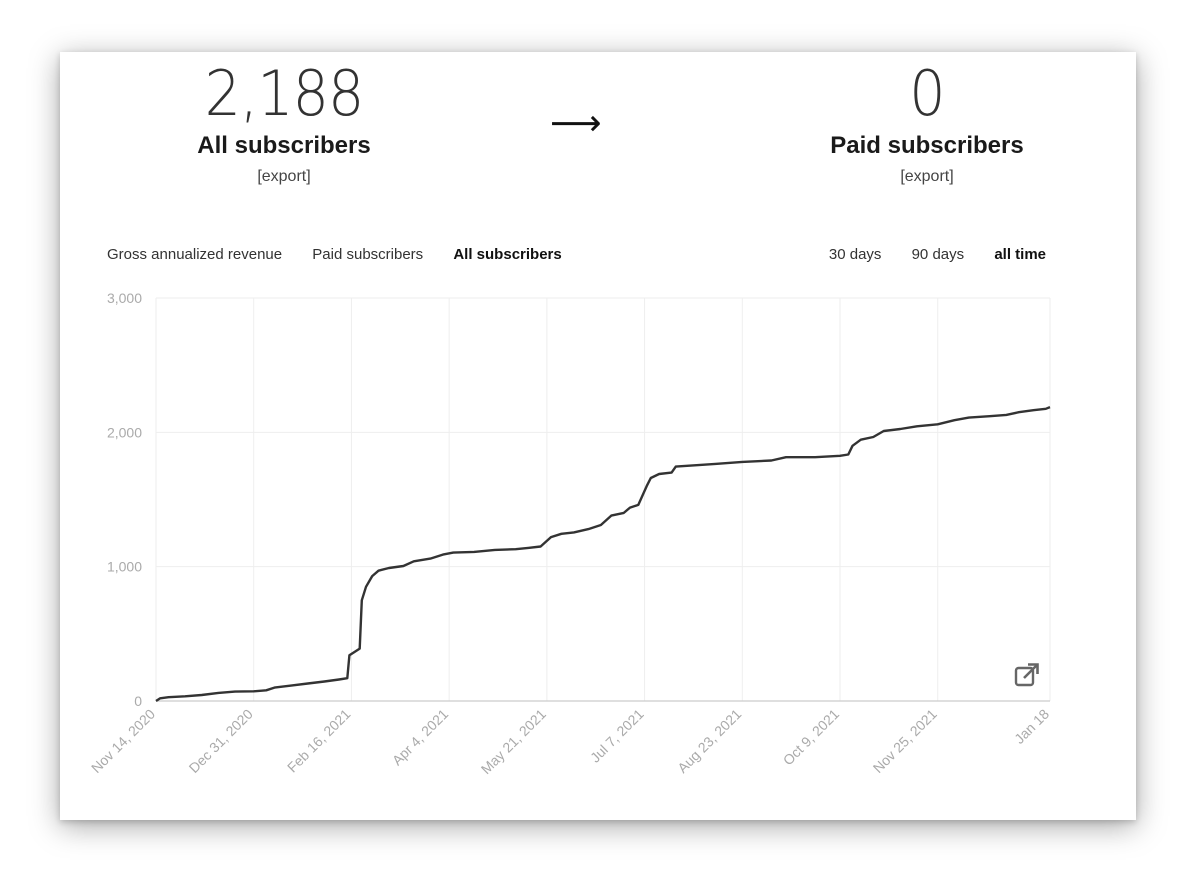 Image resolution: width=1200 pixels, height=878 pixels. I want to click on all-subscribers-label: All subscribers, so click(284, 145).